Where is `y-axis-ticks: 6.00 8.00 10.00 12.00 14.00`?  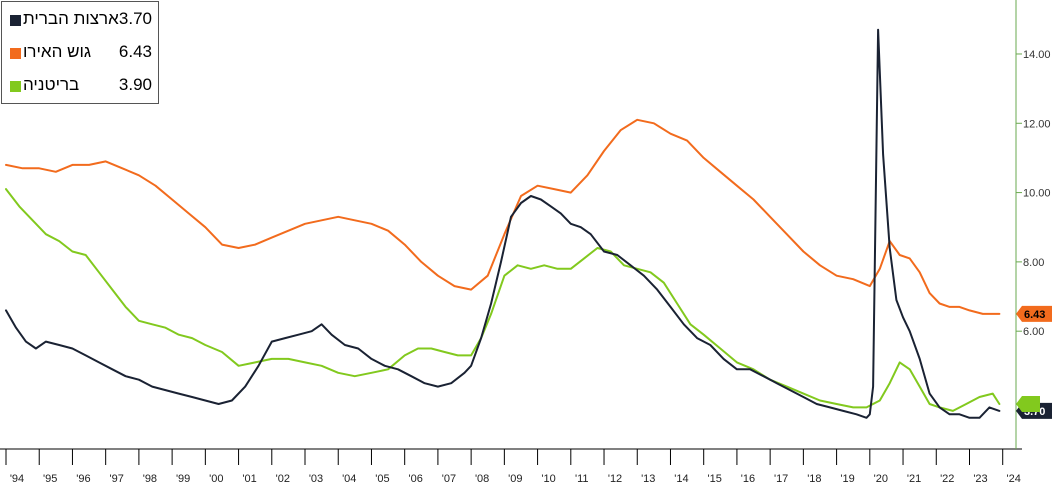
y-axis-ticks: 6.00 8.00 10.00 12.00 14.00 is located at coordinates (1033, 193).